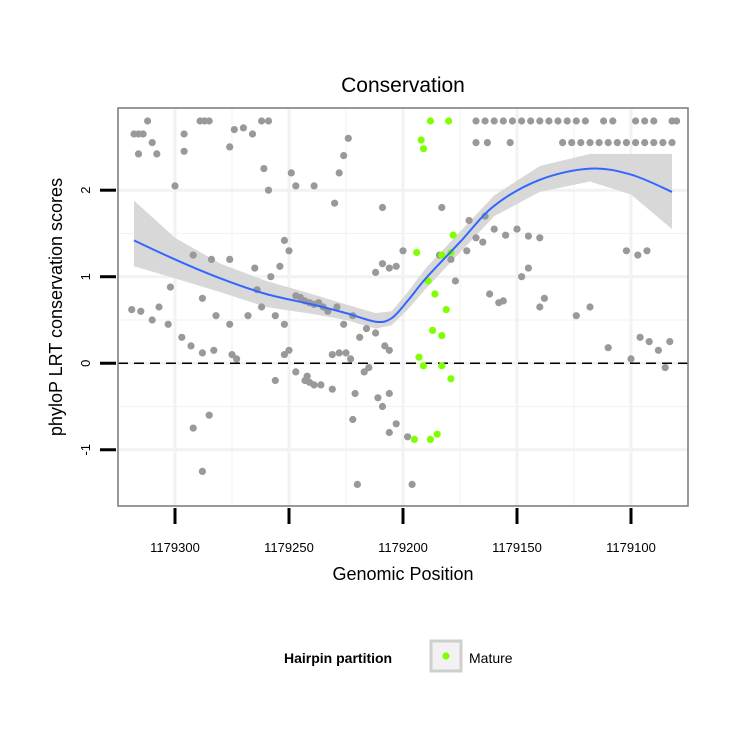 This screenshot has height=750, width=750. I want to click on chart-title: Conservation, so click(403, 85).